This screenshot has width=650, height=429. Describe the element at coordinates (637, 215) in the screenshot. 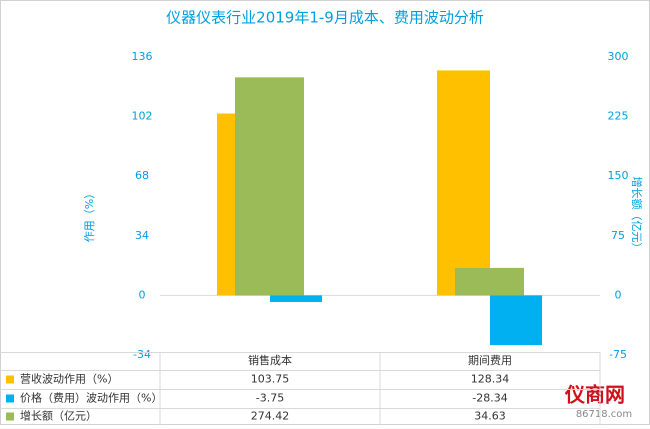

I see `y2-axis-title: 增长额（亿元）` at that location.